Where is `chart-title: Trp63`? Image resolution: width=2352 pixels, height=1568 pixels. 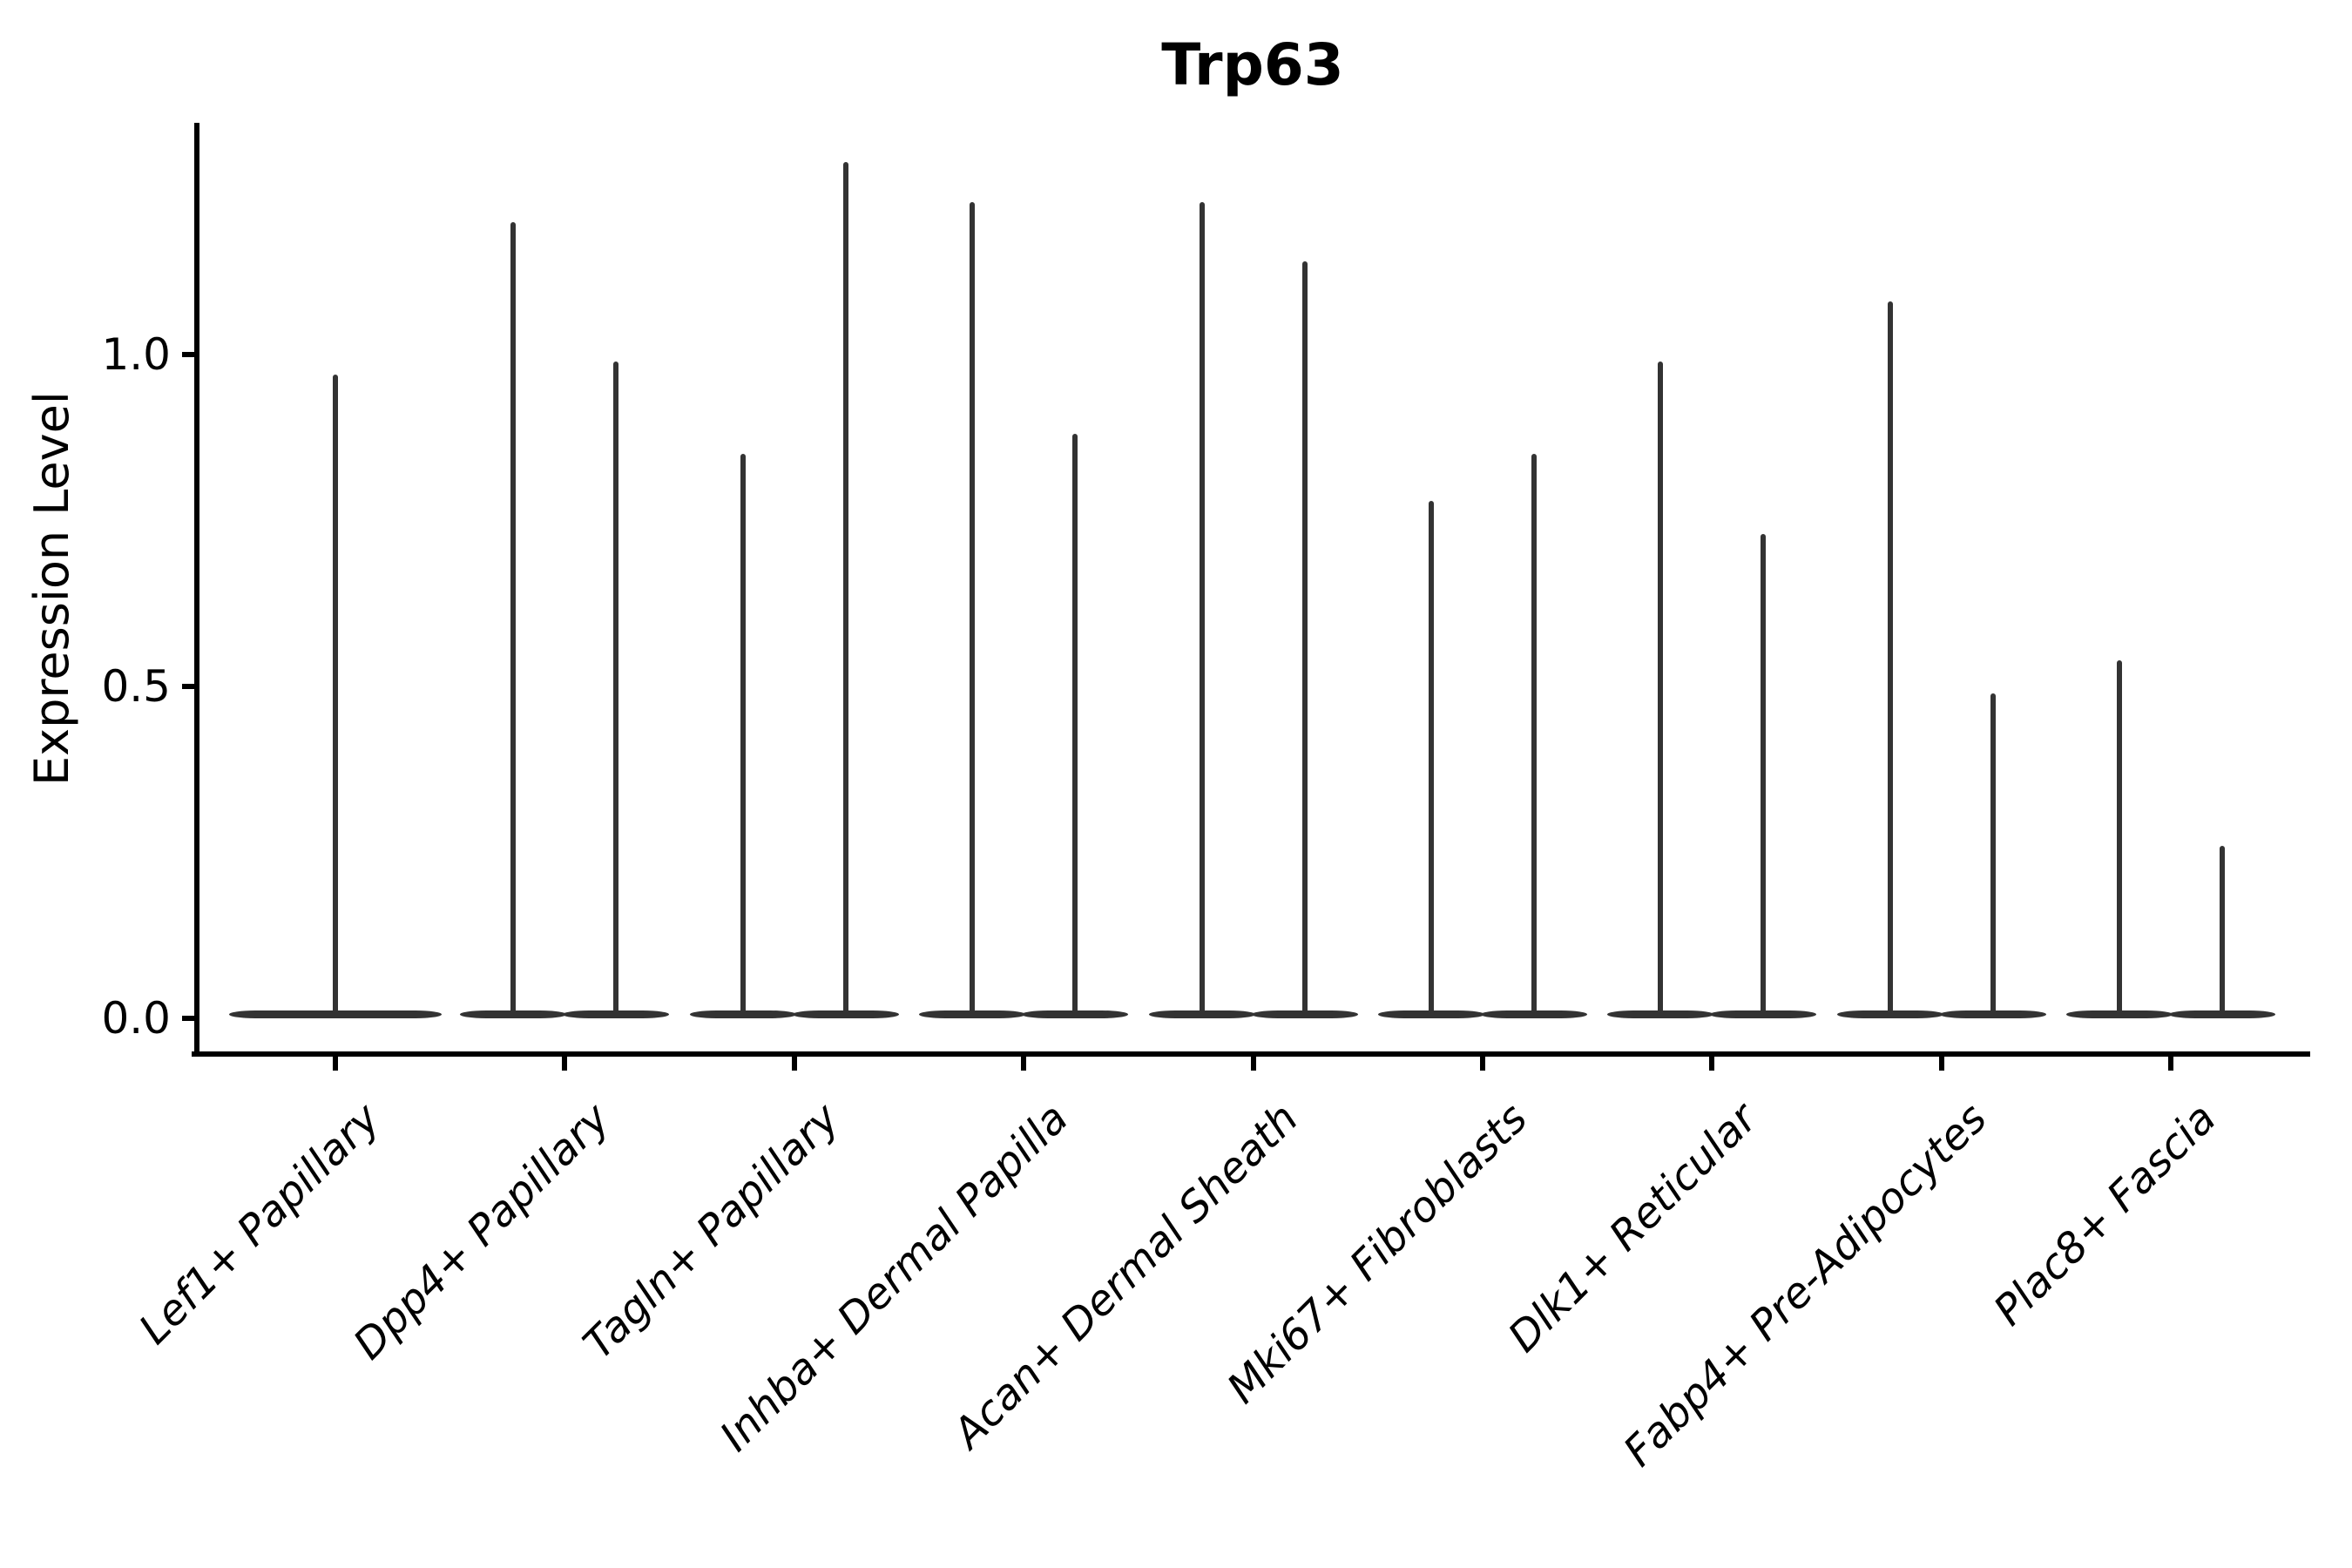
chart-title: Trp63 is located at coordinates (1252, 64).